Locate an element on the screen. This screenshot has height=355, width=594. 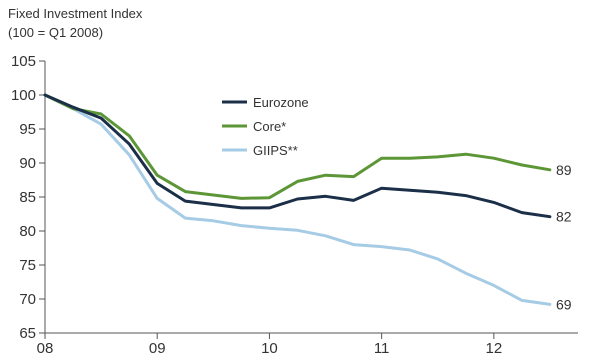
x-tick-label: 12 is located at coordinates (493, 347).